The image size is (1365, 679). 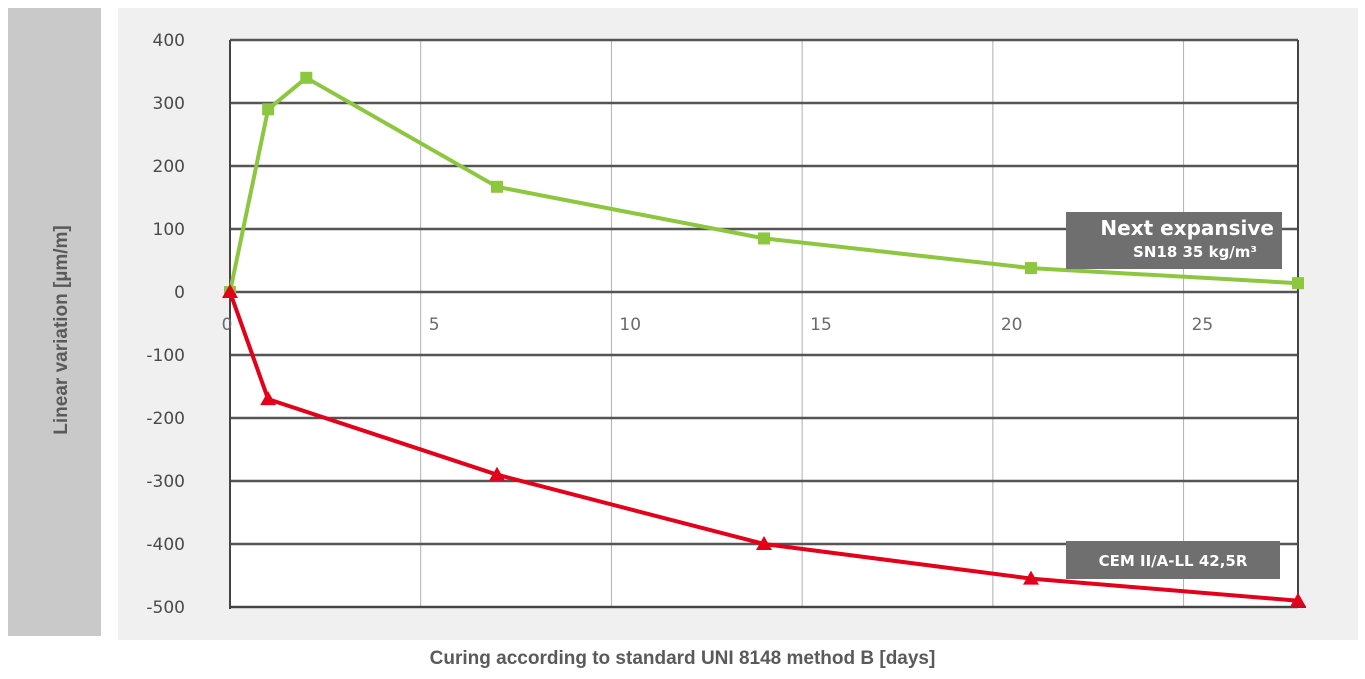 I want to click on series-label-title: CEM II/A-LL 42,5R, so click(x=1173, y=561).